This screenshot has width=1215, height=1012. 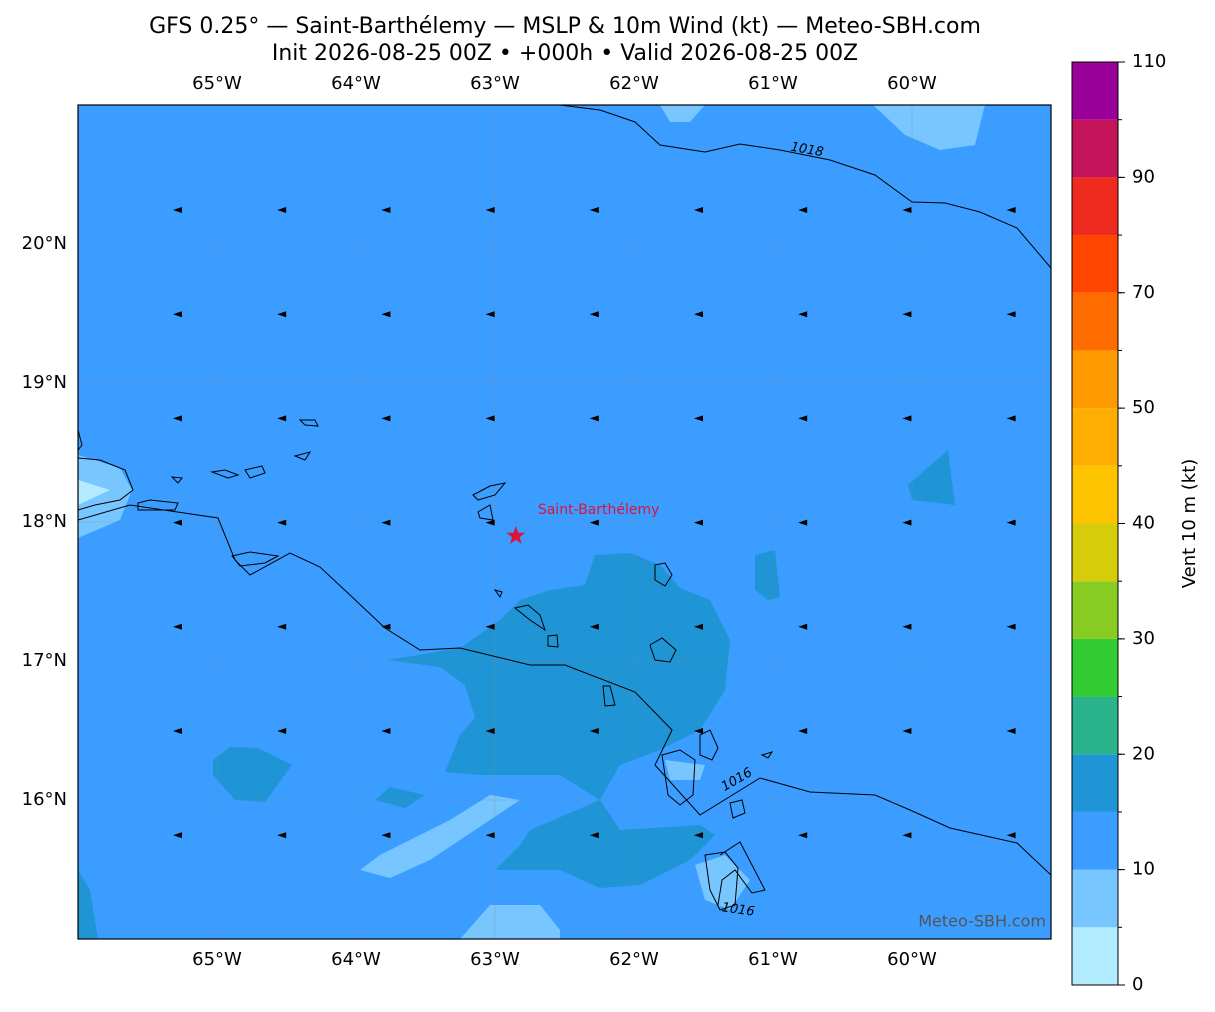 What do you see at coordinates (634, 959) in the screenshot?
I see `lon-label-bottom: 62°W` at bounding box center [634, 959].